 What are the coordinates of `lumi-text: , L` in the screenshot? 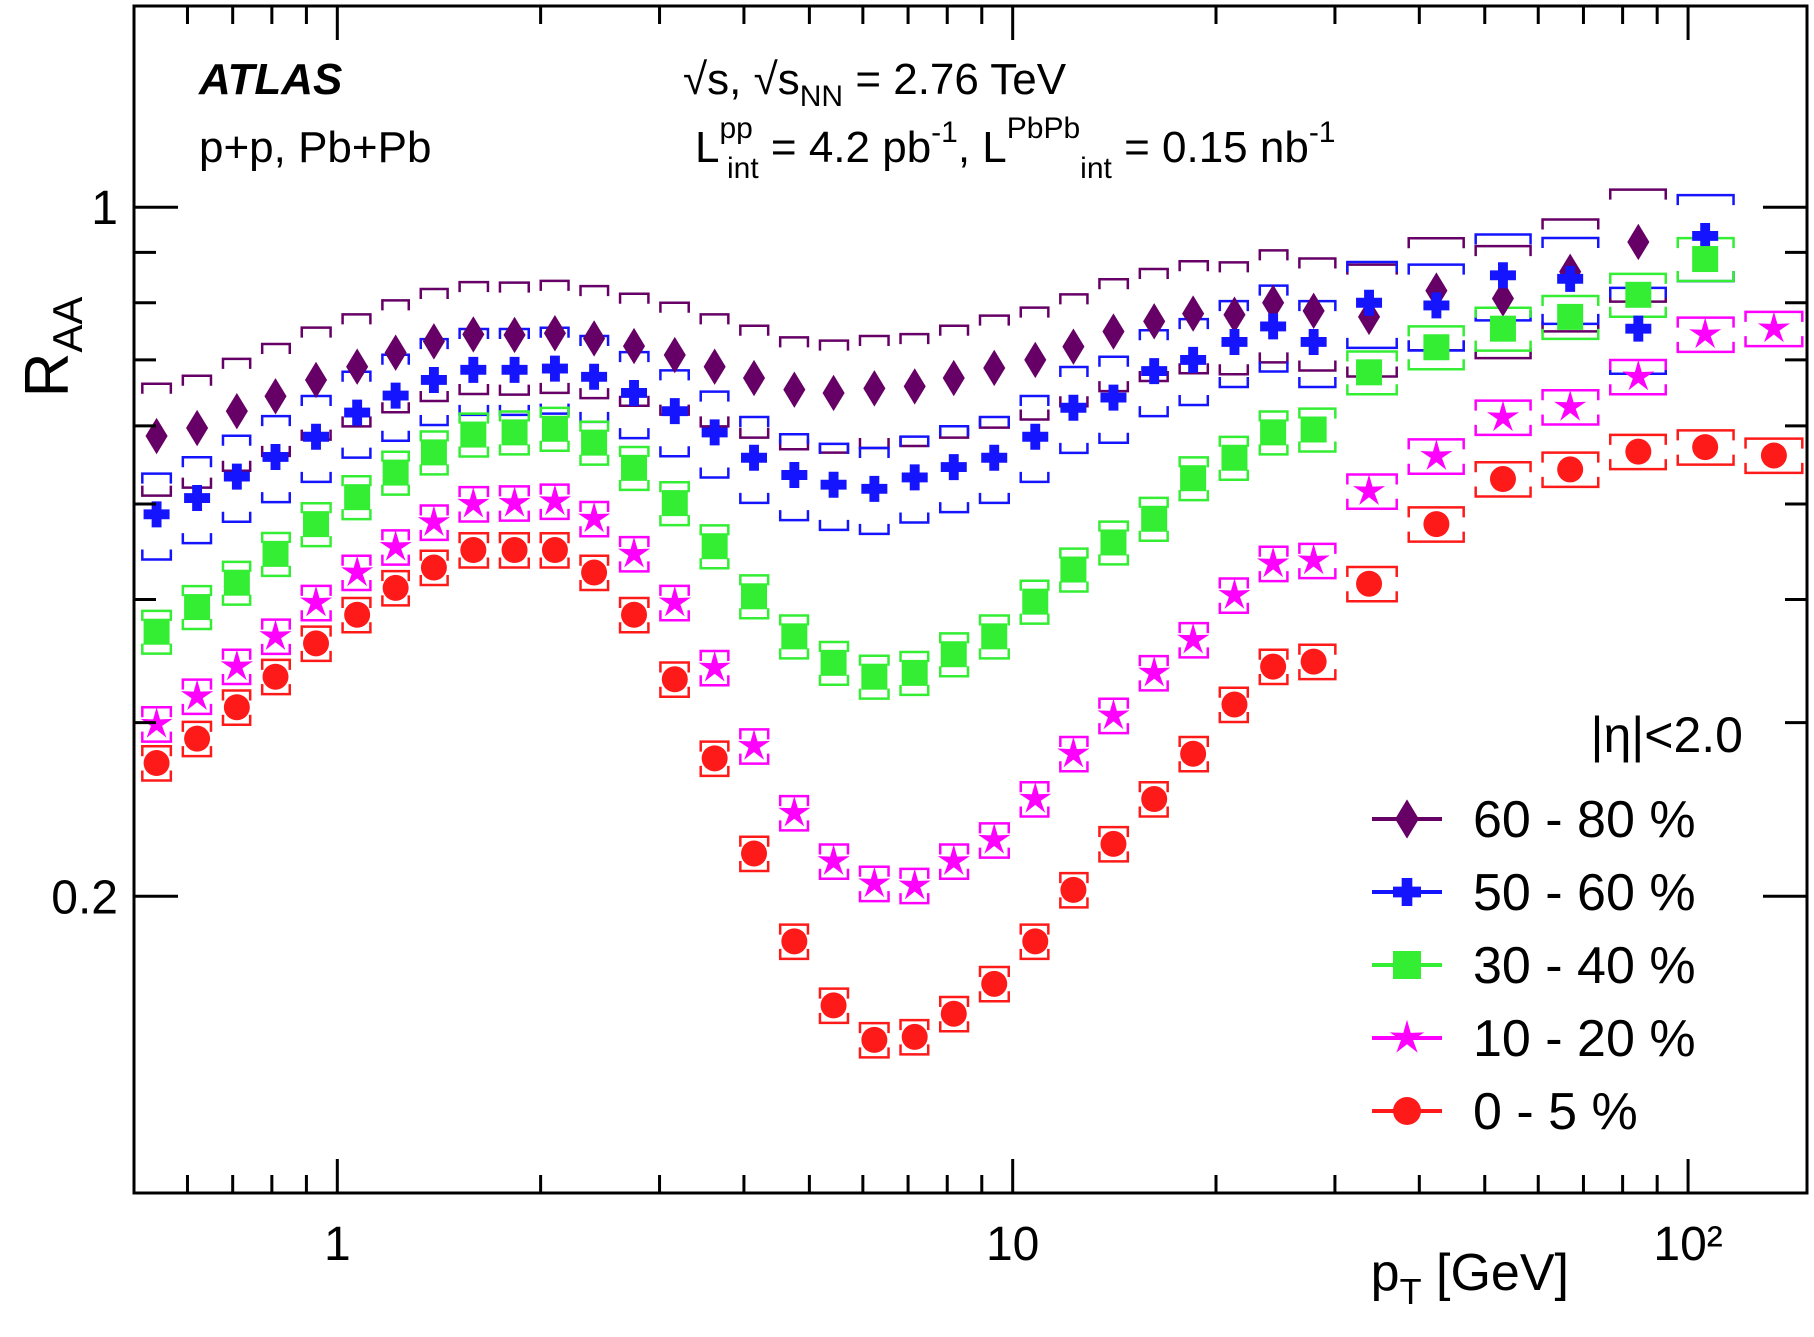 It's located at (982, 147).